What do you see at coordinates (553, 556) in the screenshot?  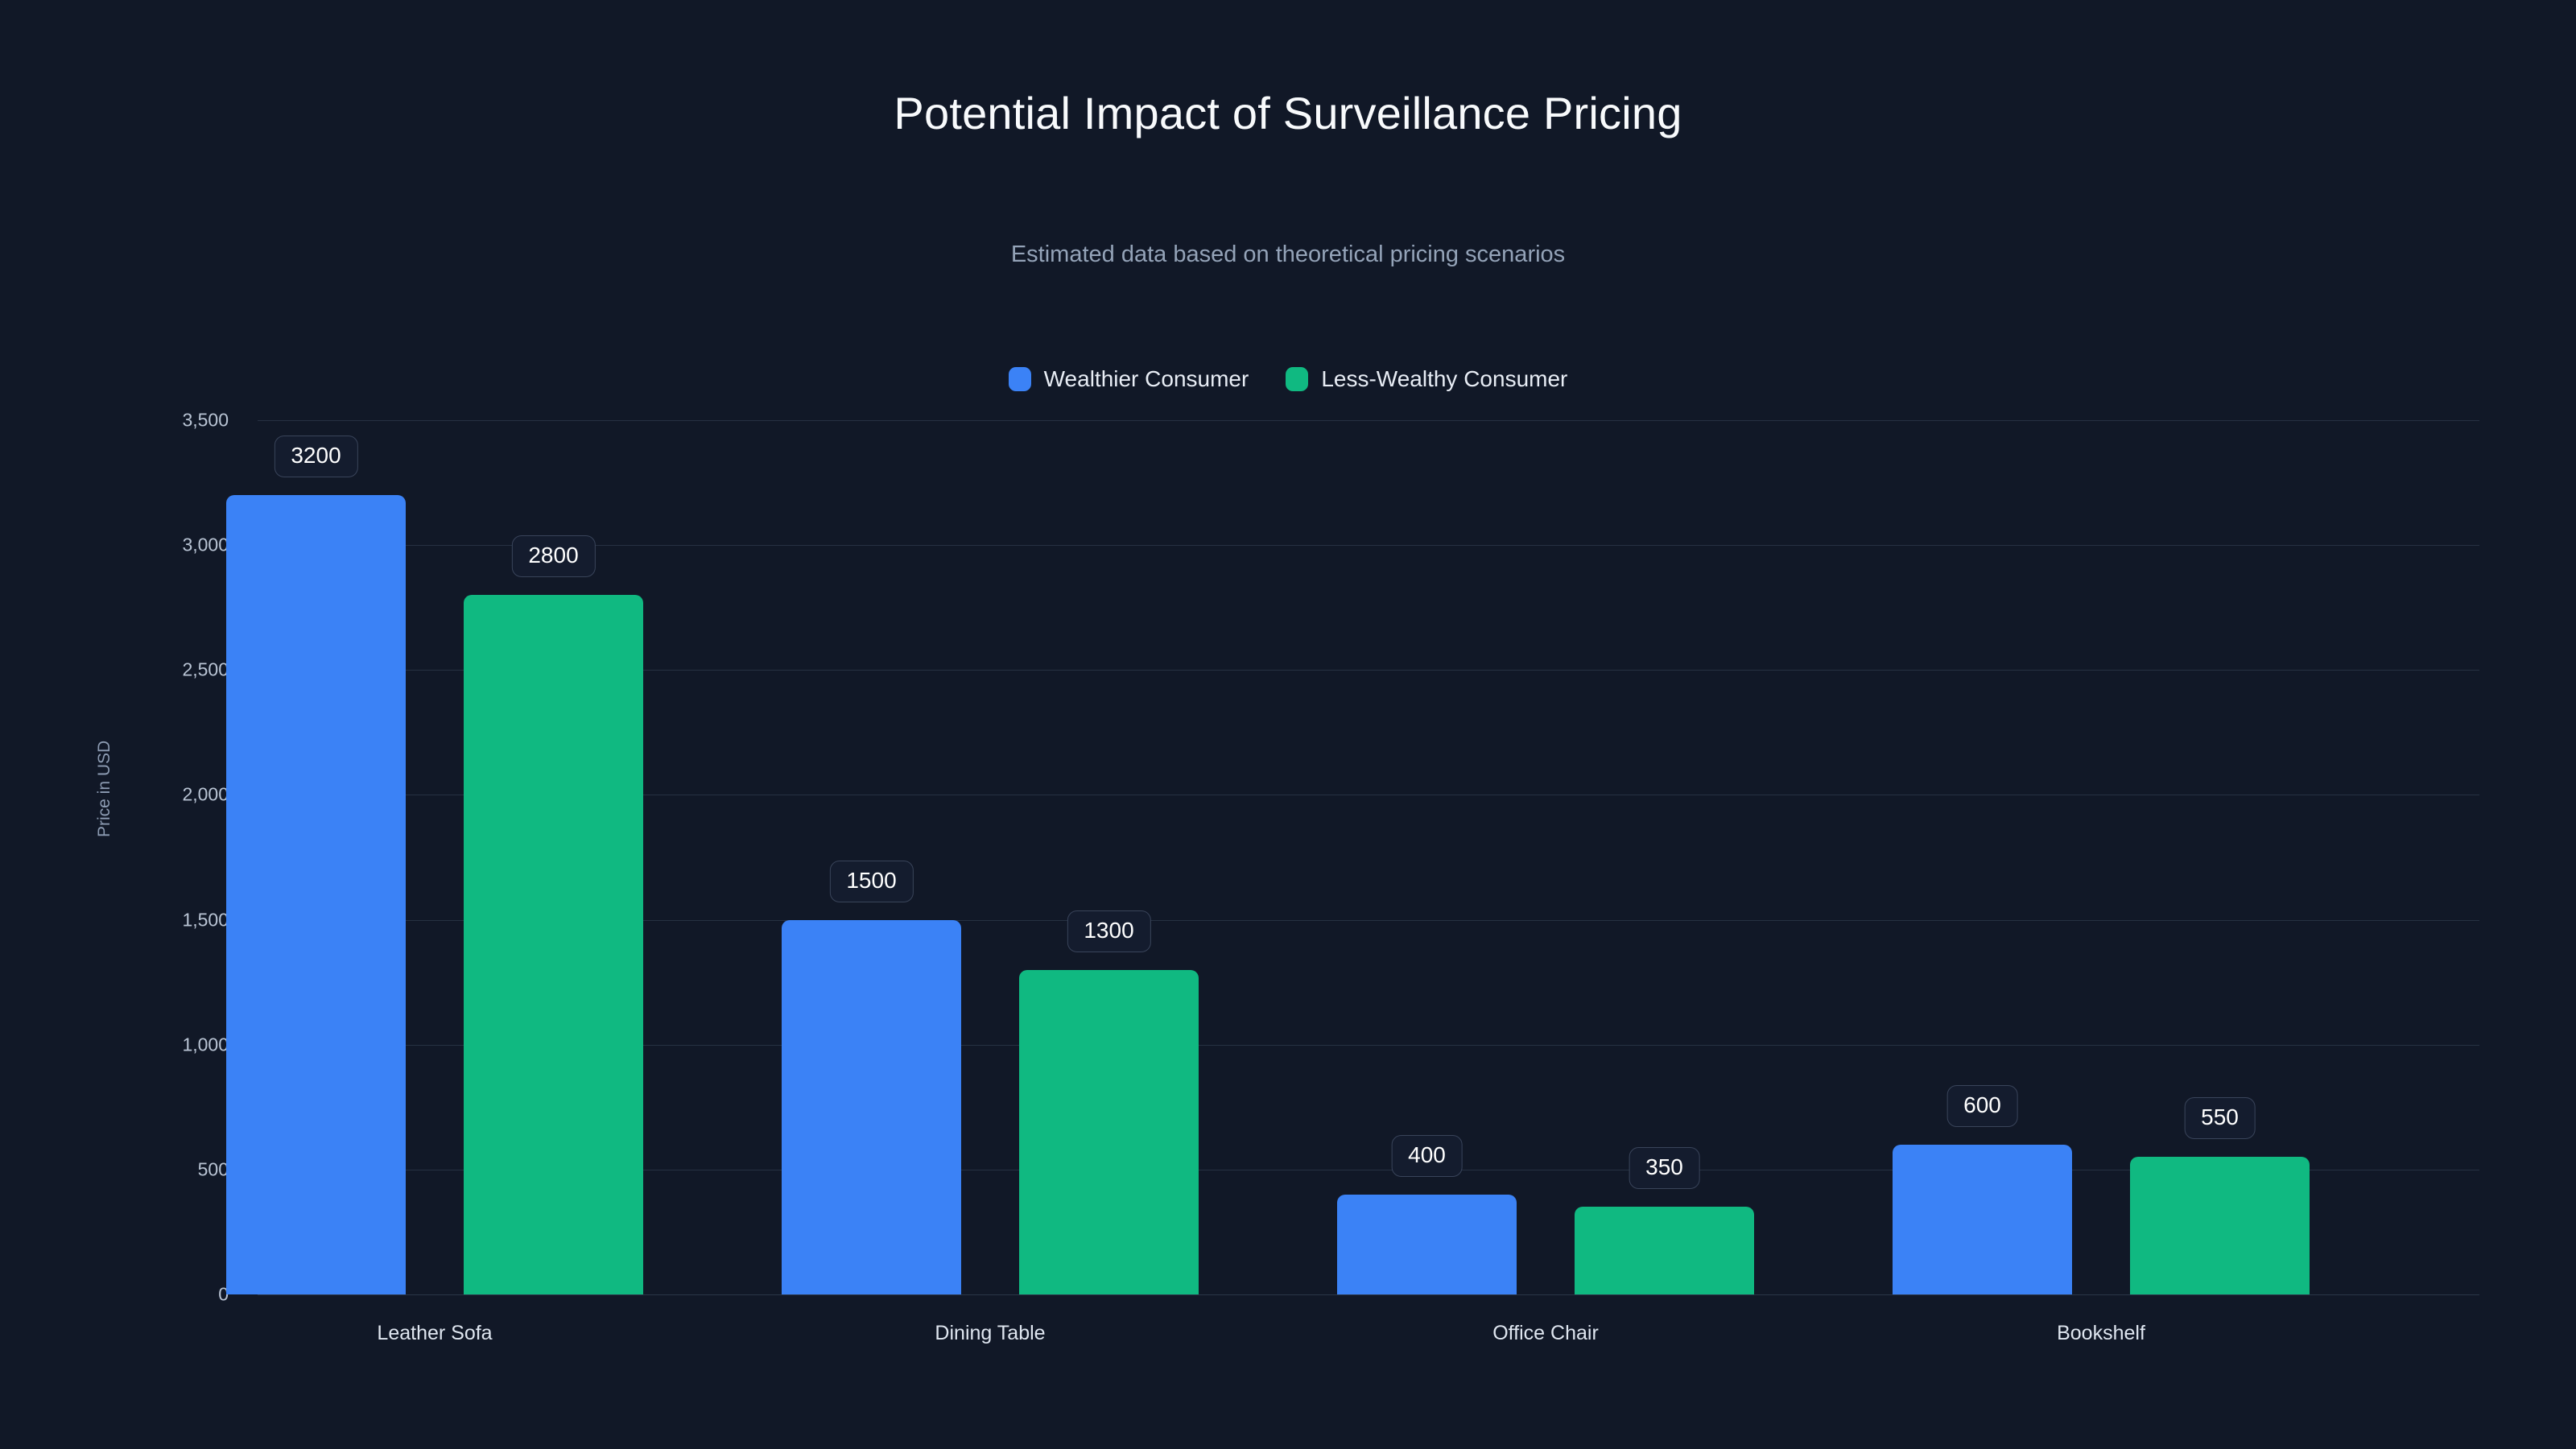 I see `bar-value-label: 2800` at bounding box center [553, 556].